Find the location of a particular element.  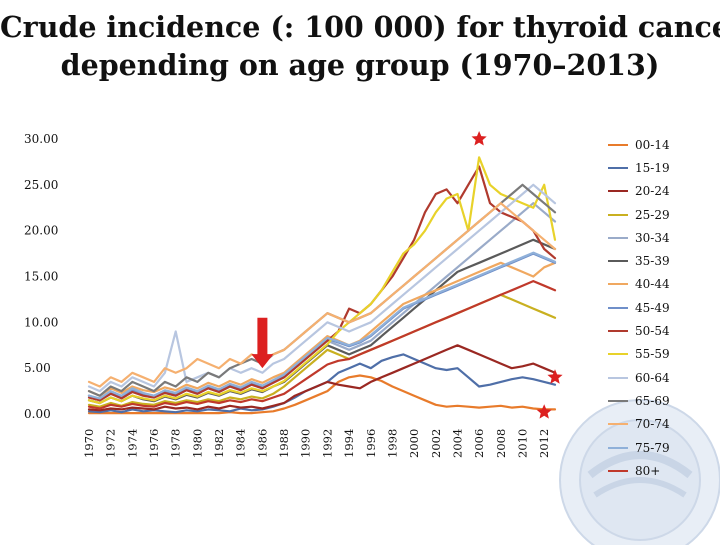

legend-item: 60-64 is located at coordinates (664, 377).